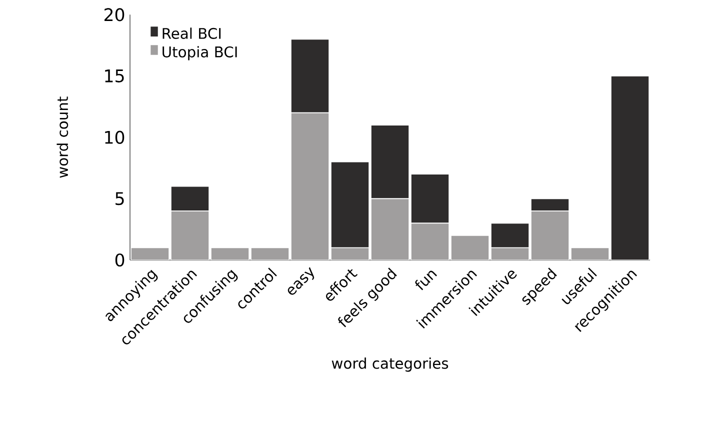  I want to click on x-axis-title: word categories, so click(390, 365).